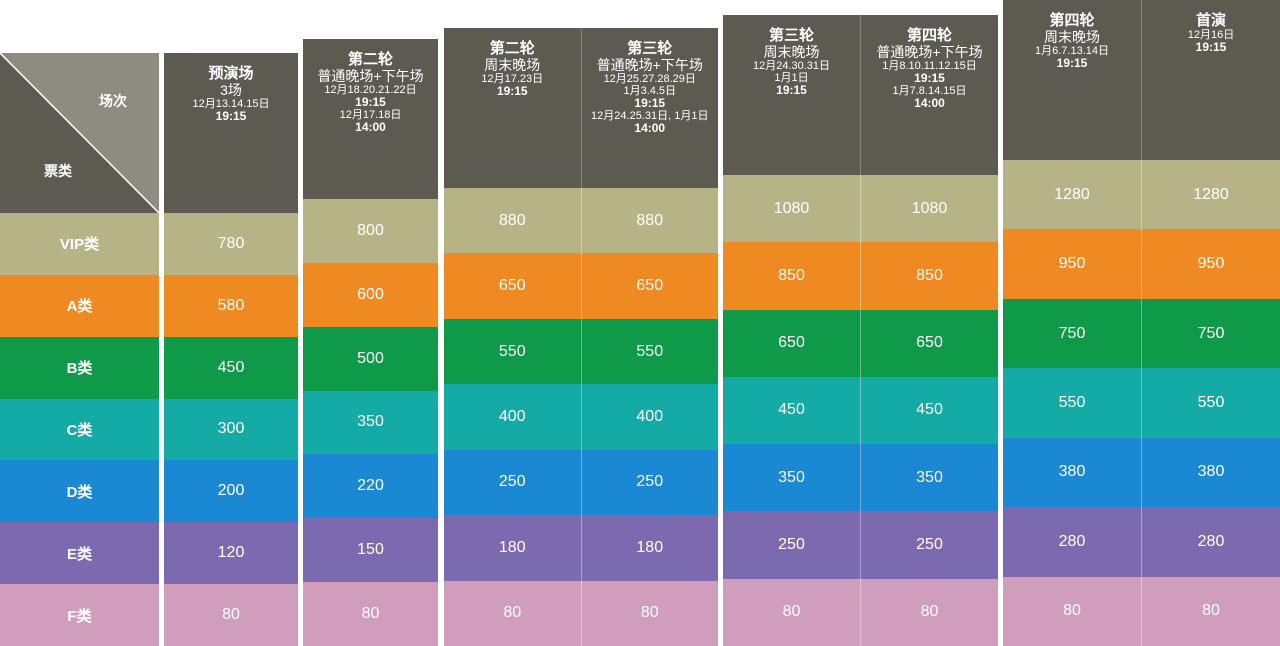  I want to click on session-time: 14:00, so click(929, 103).